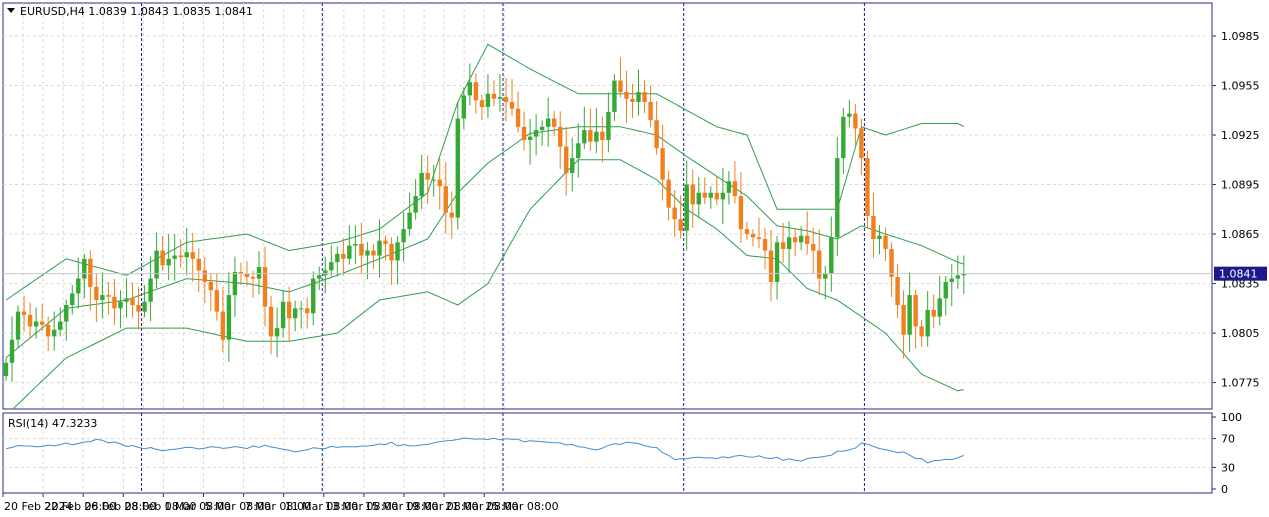 The height and width of the screenshot is (517, 1269). What do you see at coordinates (278, 506) in the screenshot?
I see `x-tick-label: 7 Mar 08:00` at bounding box center [278, 506].